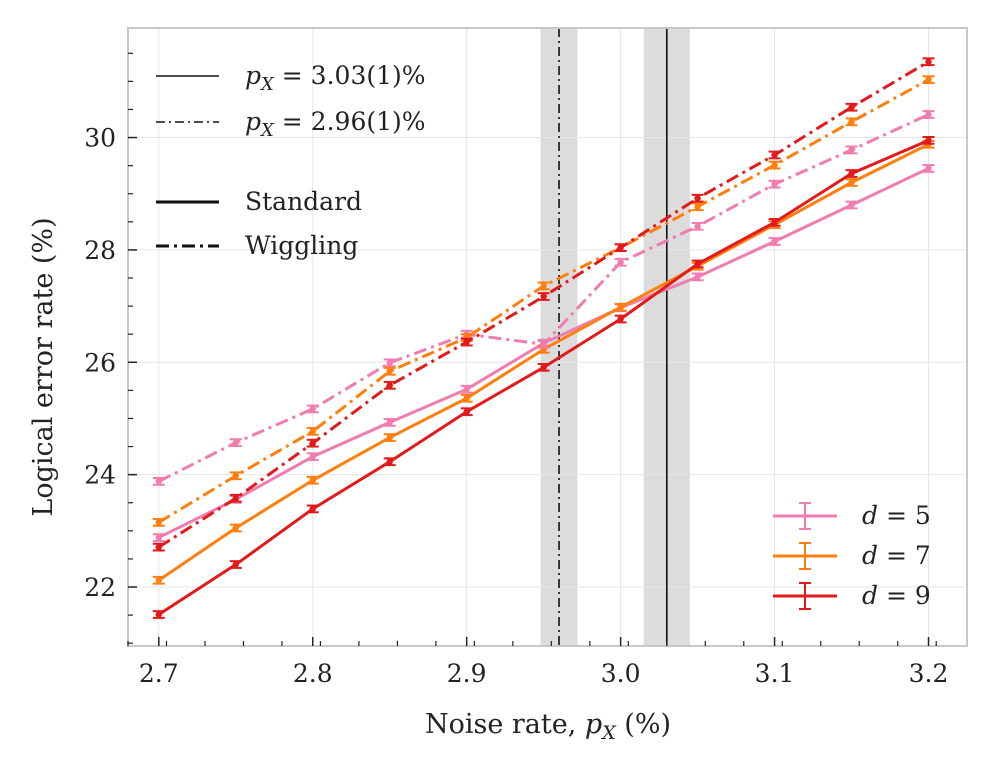  What do you see at coordinates (100, 475) in the screenshot?
I see `y-tick-label: 24` at bounding box center [100, 475].